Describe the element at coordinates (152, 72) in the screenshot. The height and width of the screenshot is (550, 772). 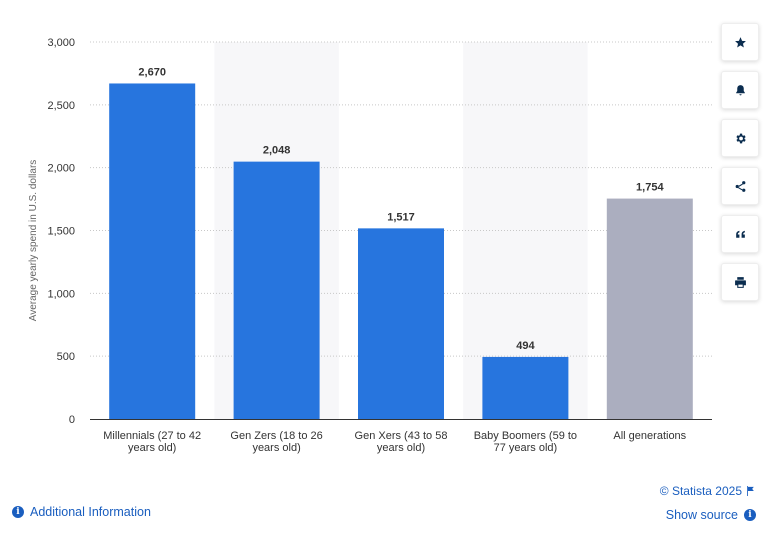
I see `data-label: 2,670` at that location.